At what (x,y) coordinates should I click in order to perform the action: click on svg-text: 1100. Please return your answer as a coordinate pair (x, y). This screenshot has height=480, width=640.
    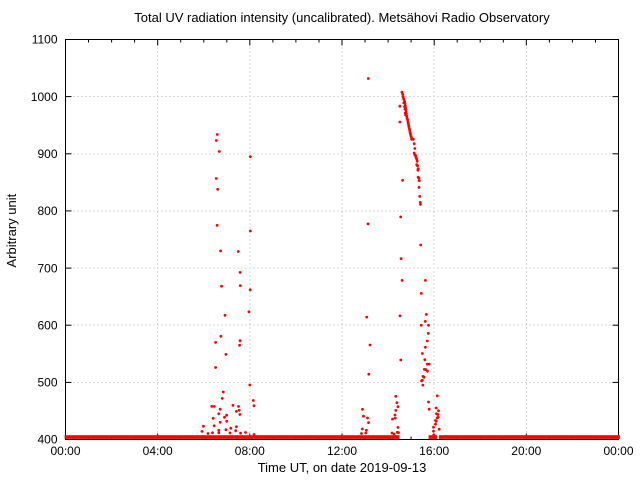
    Looking at the image, I should click on (45, 40).